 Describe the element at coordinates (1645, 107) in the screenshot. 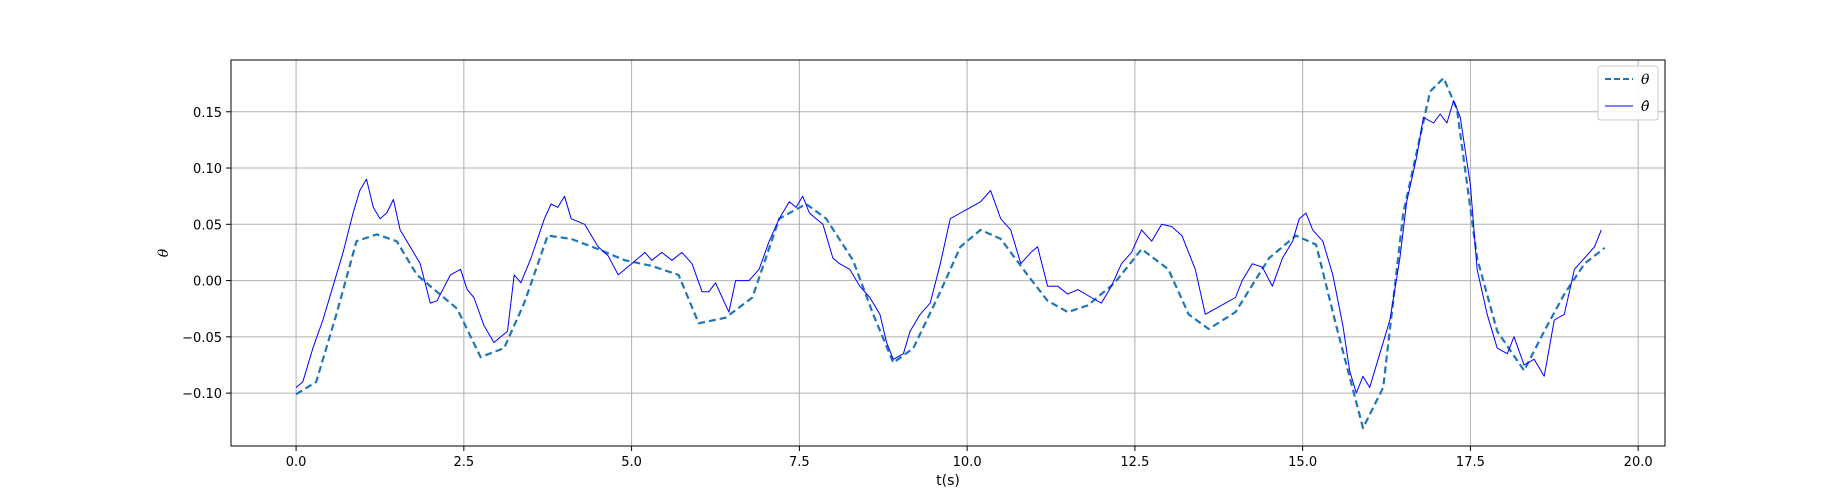

I see `legend-label-theta-hat: θ̂` at that location.